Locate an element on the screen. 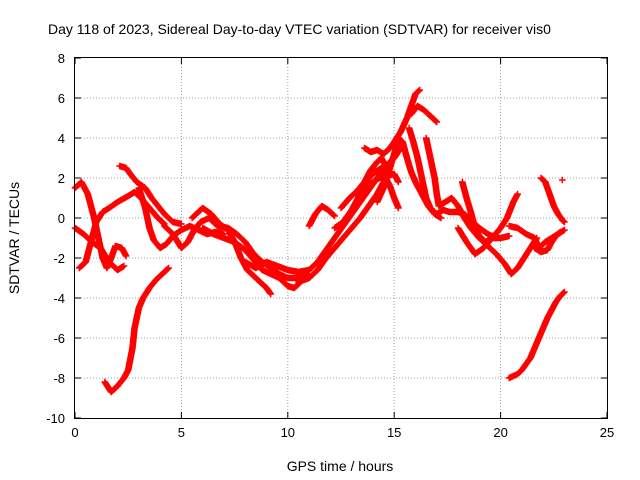  y-tick-label: -8 is located at coordinates (59, 378).